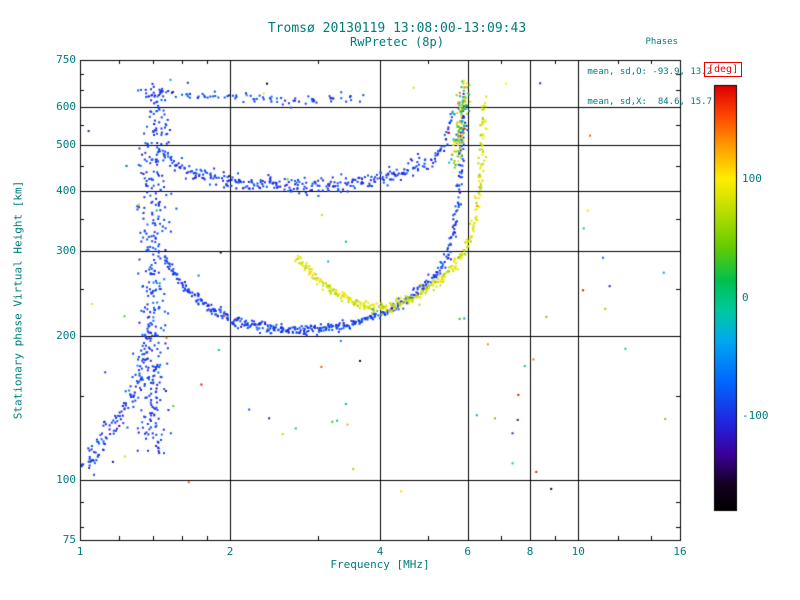  I want to click on y-tick-label: 750, so click(66, 59).